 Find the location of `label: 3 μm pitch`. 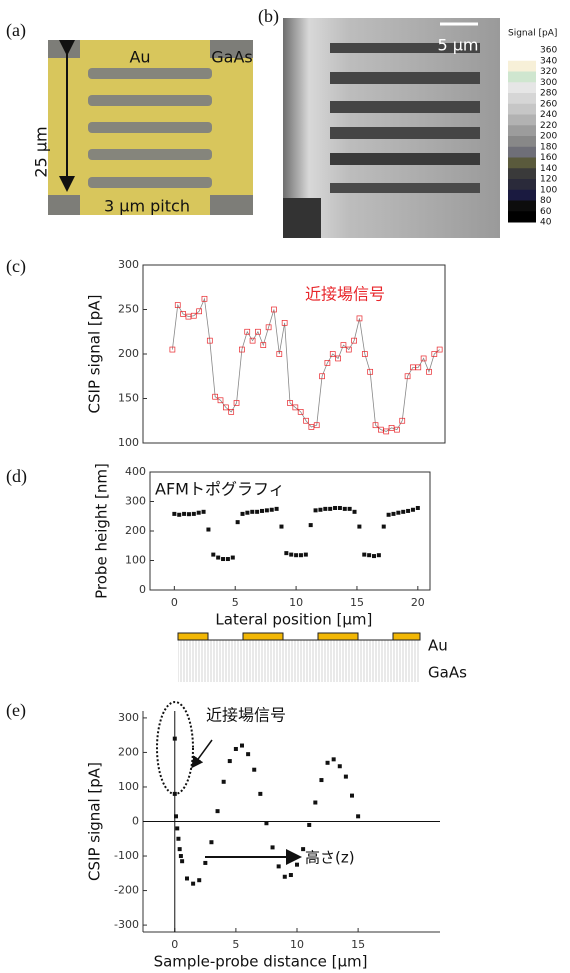

label: 3 μm pitch is located at coordinates (147, 206).